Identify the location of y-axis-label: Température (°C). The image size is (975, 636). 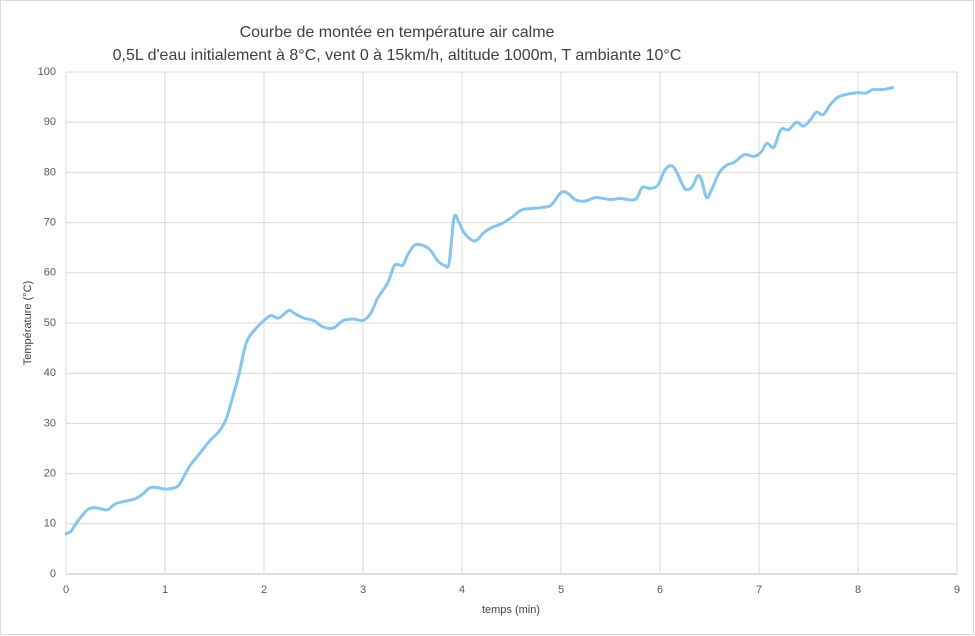
(28, 323).